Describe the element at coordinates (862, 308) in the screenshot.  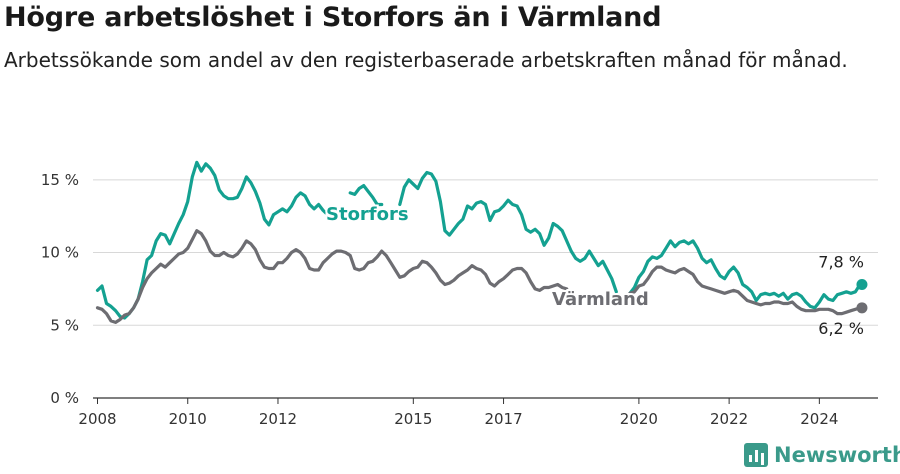
I see `end-point-varmland` at that location.